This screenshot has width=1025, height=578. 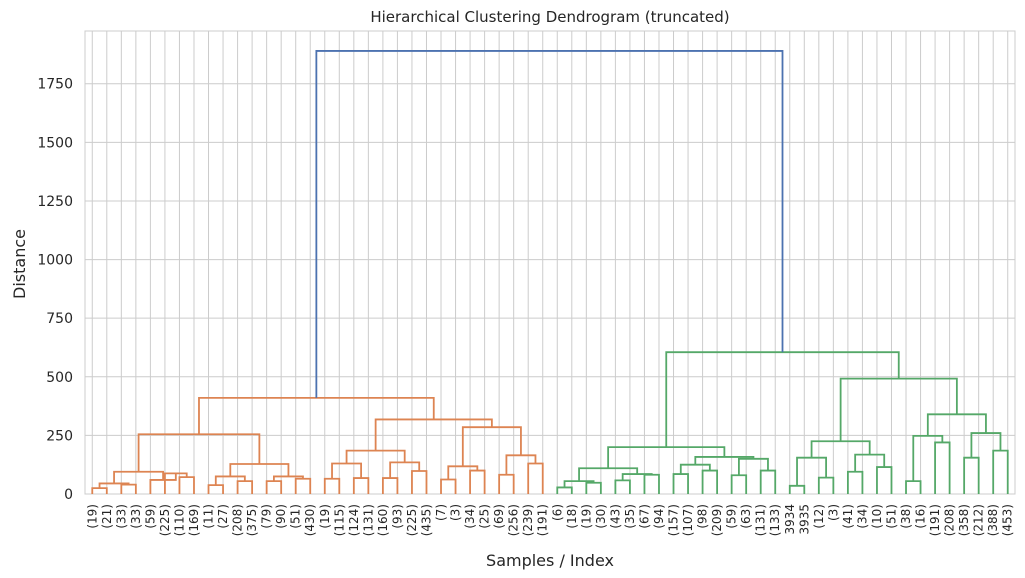 I want to click on y-axis-label: Distance, so click(x=19, y=264).